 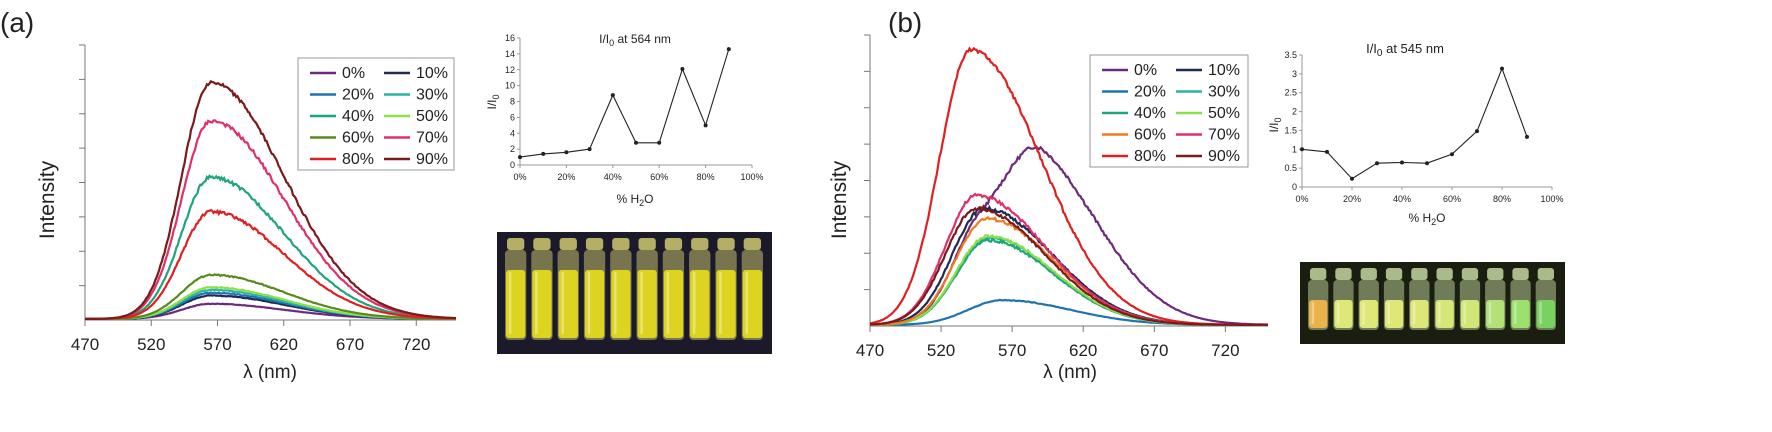 I want to click on series-line-70pct, so click(x=270, y=219).